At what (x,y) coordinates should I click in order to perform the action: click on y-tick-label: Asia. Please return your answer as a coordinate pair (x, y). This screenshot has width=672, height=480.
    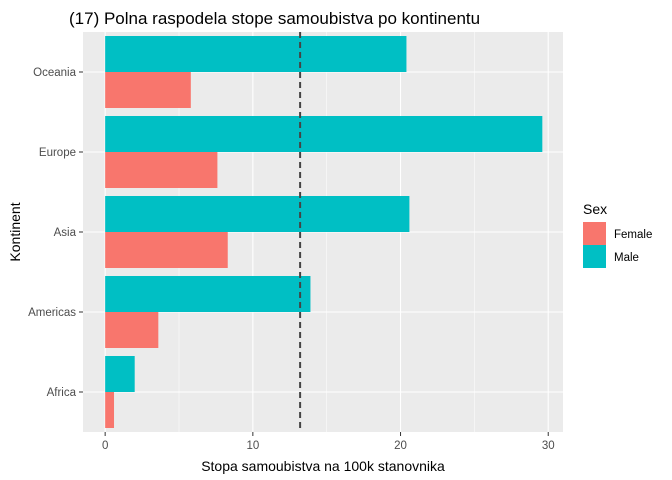
    Looking at the image, I should click on (65, 233).